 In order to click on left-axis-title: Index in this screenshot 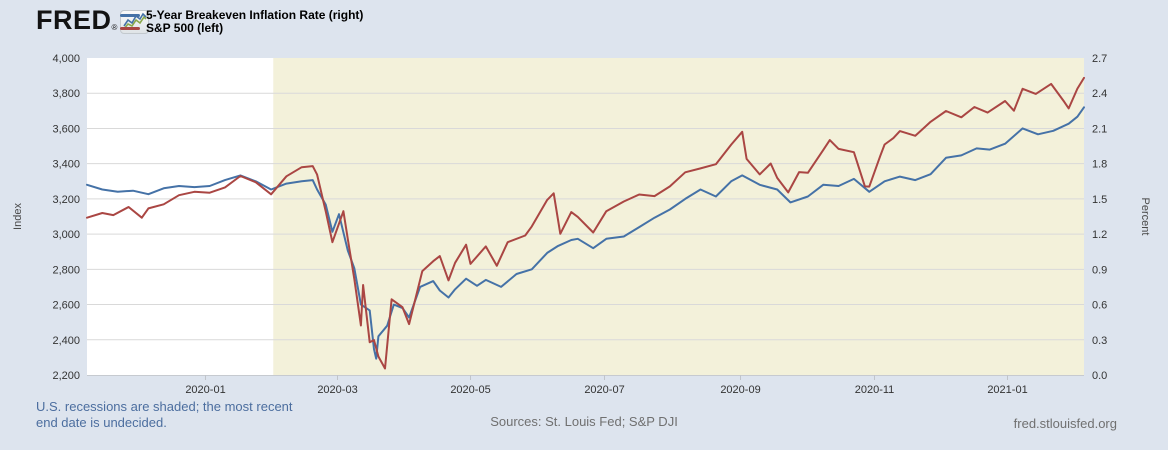, I will do `click(18, 216)`.